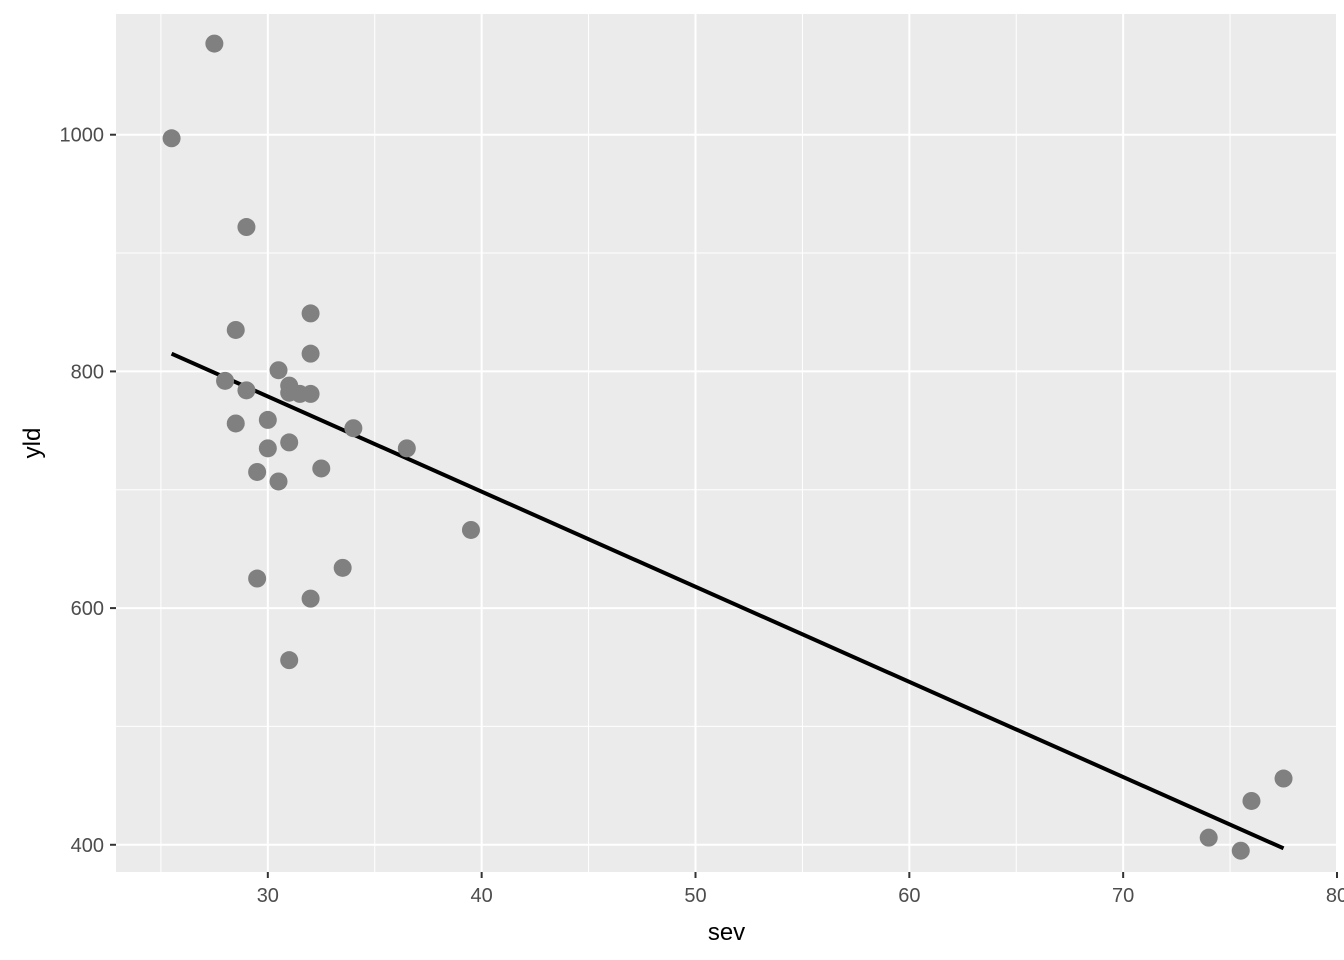 The width and height of the screenshot is (1344, 960). I want to click on x-tick-label: 80, so click(1335, 896).